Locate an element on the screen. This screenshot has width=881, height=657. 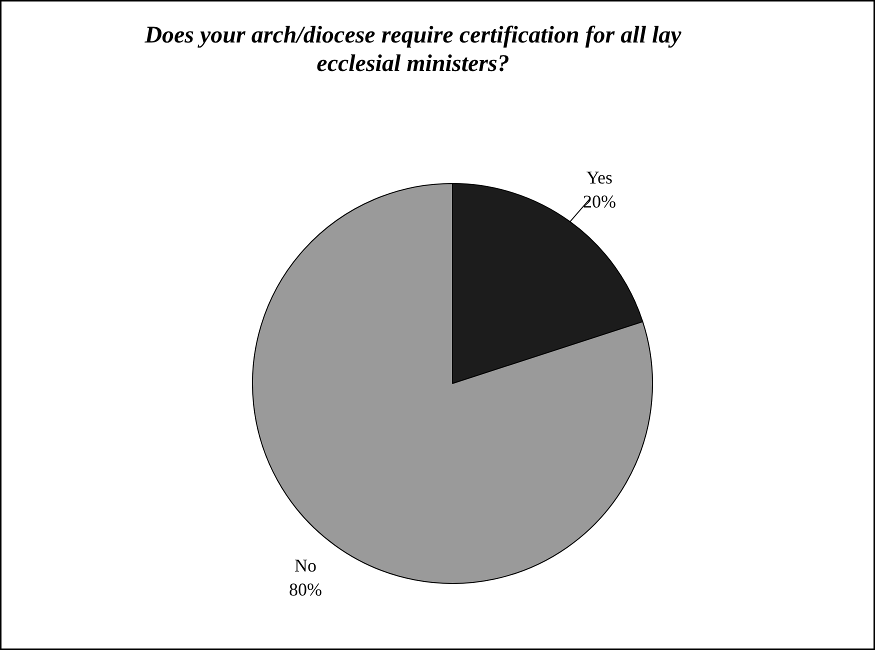
data-label: 80% is located at coordinates (305, 590).